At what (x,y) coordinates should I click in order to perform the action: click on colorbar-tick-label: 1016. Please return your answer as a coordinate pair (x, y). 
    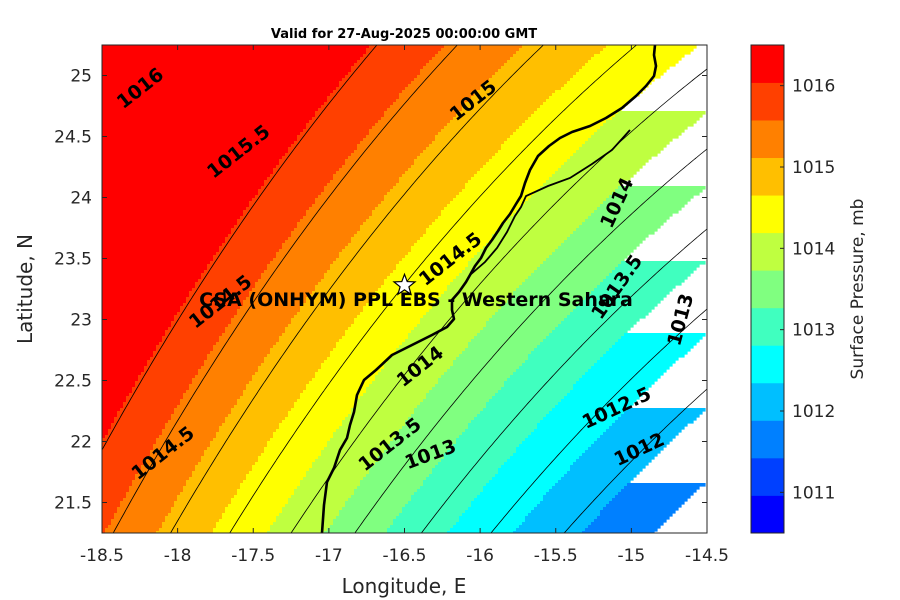
    Looking at the image, I should click on (813, 87).